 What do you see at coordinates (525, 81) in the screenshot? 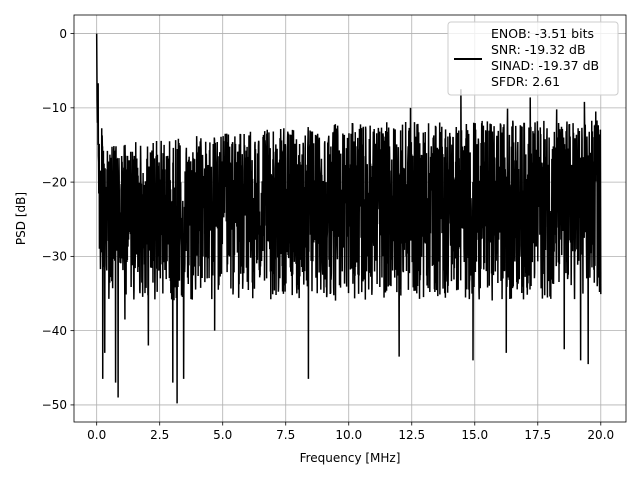
I see `legend-entry-sfdr: SFDR: 2.61` at bounding box center [525, 81].